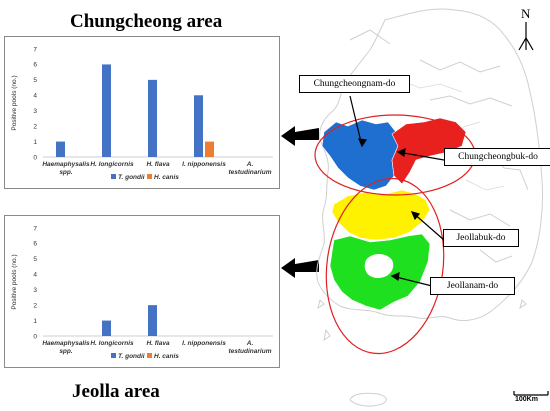  I want to click on north-arrow-icon, so click(526, 36).